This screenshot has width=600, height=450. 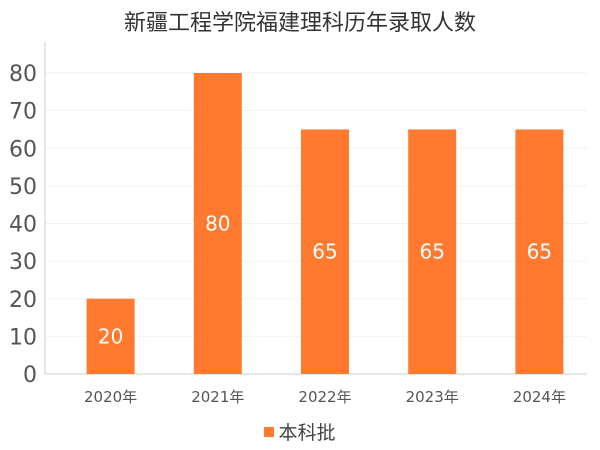 I want to click on y-tick-label: 80, so click(x=23, y=74).